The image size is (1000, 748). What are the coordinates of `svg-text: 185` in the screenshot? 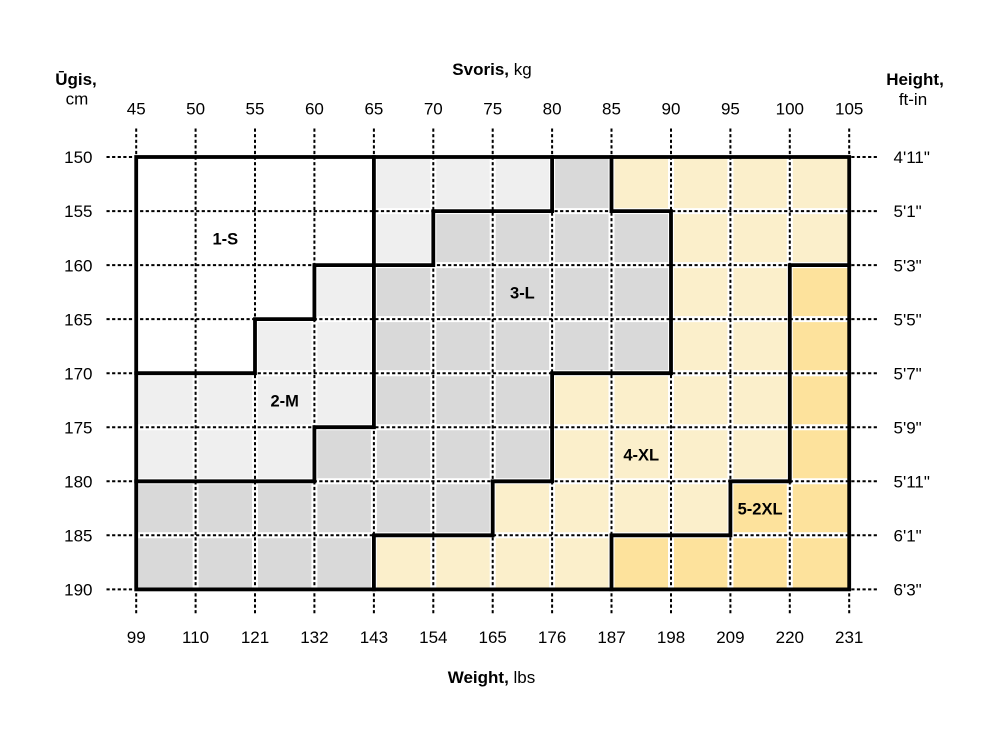 It's located at (78, 536).